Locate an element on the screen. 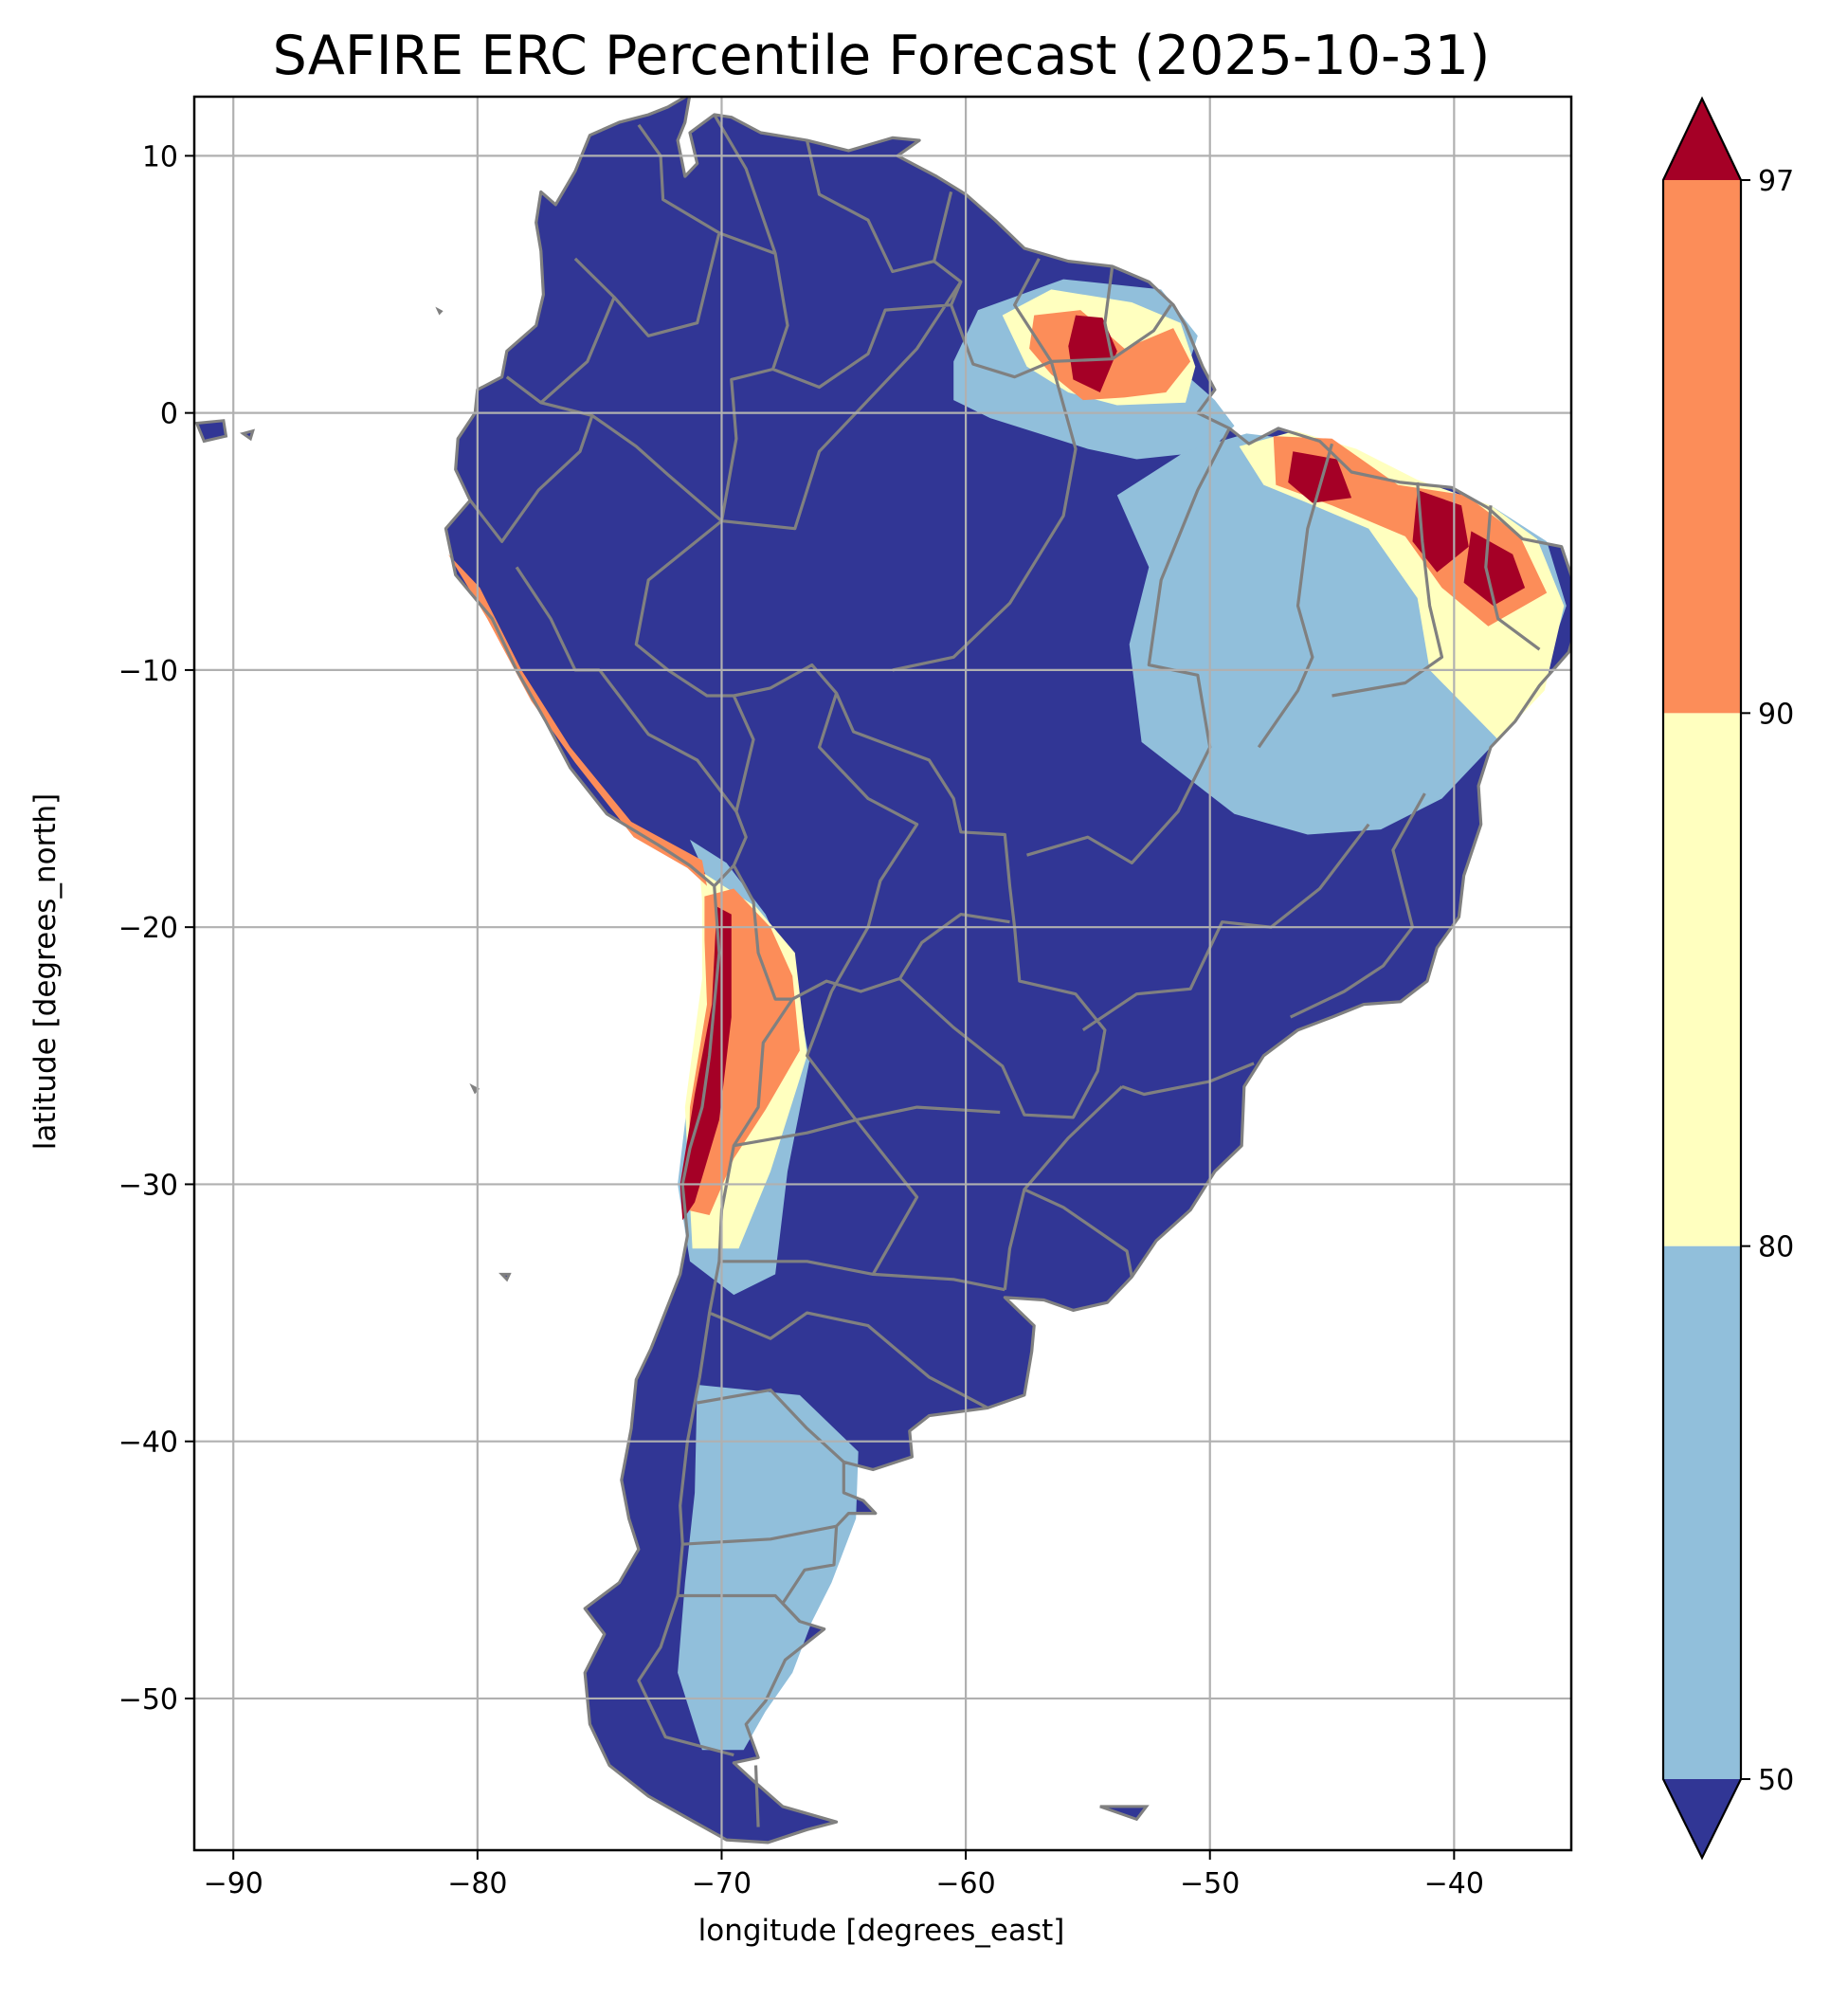 This screenshot has height=1999, width=1848. x-tick-label-4: −50 is located at coordinates (1210, 1884).